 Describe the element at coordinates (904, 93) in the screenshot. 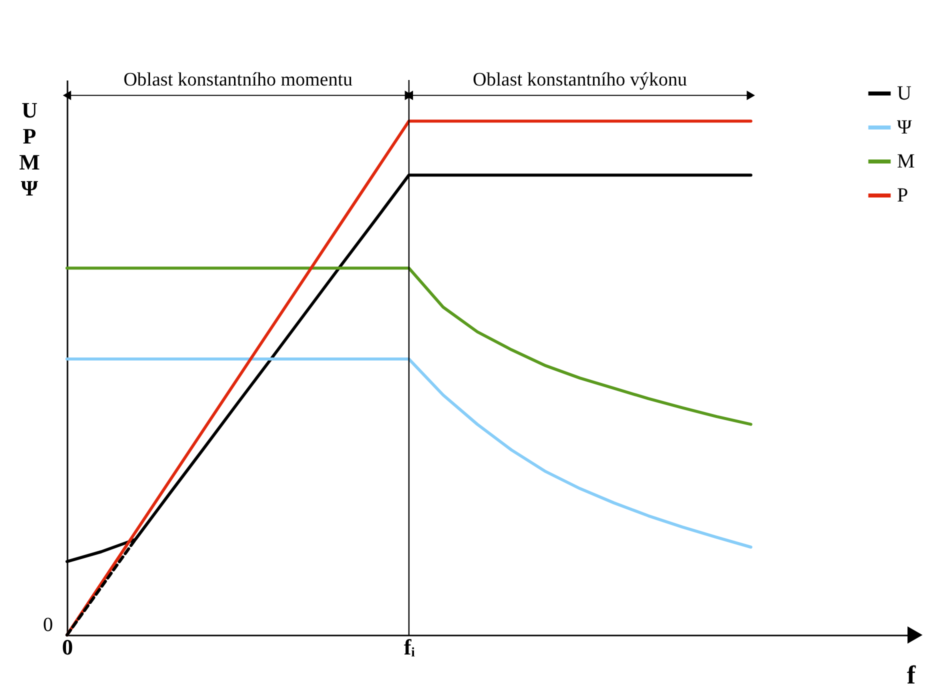

I see `legend-label: U` at that location.